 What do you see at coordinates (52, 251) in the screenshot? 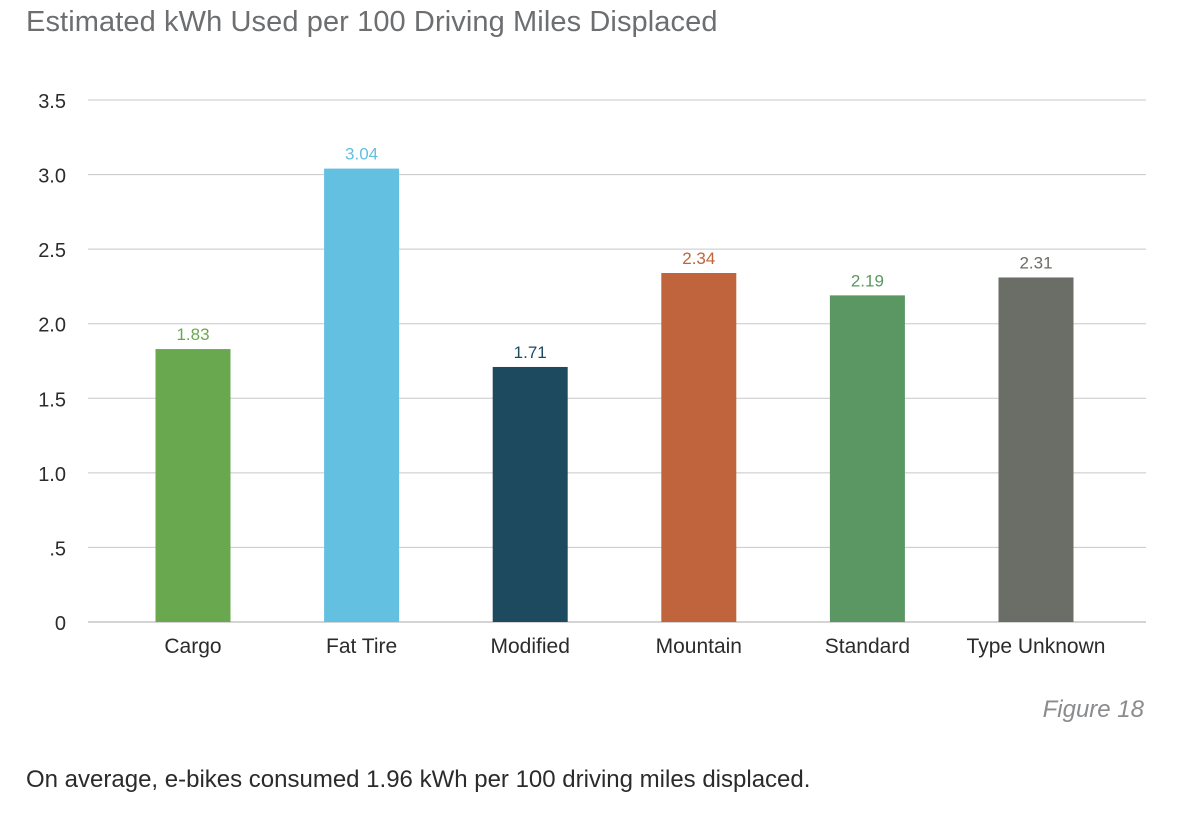
I see `y-tick-label: 2.5` at bounding box center [52, 251].